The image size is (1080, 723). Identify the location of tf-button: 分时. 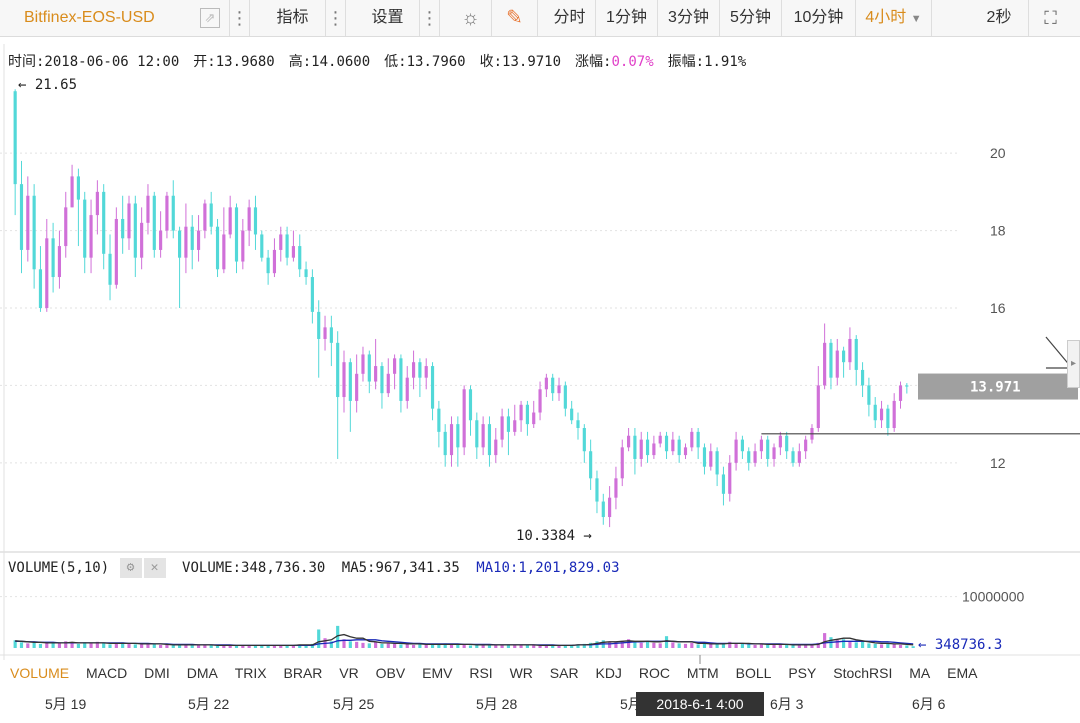
(570, 18).